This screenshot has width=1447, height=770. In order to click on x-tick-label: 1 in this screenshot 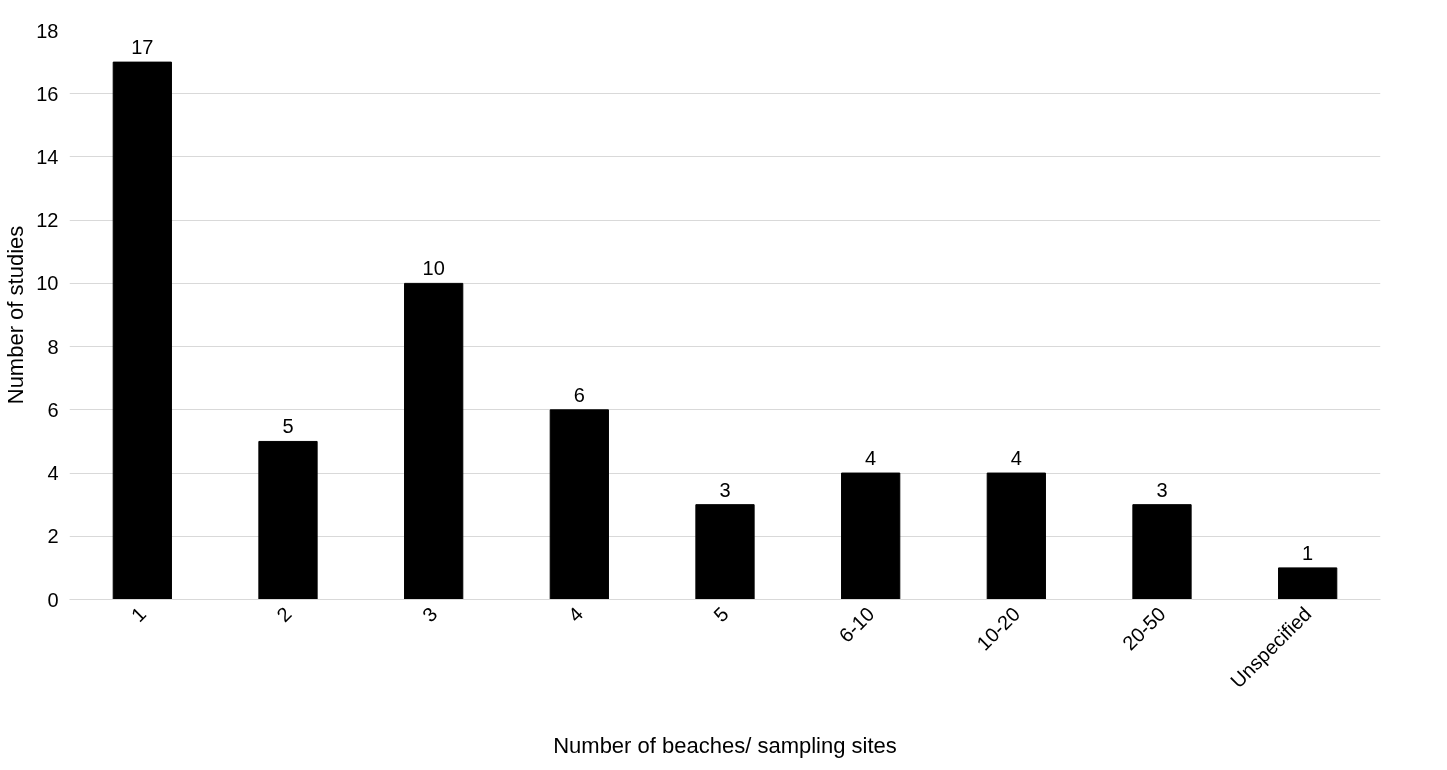, I will do `click(138, 614)`.